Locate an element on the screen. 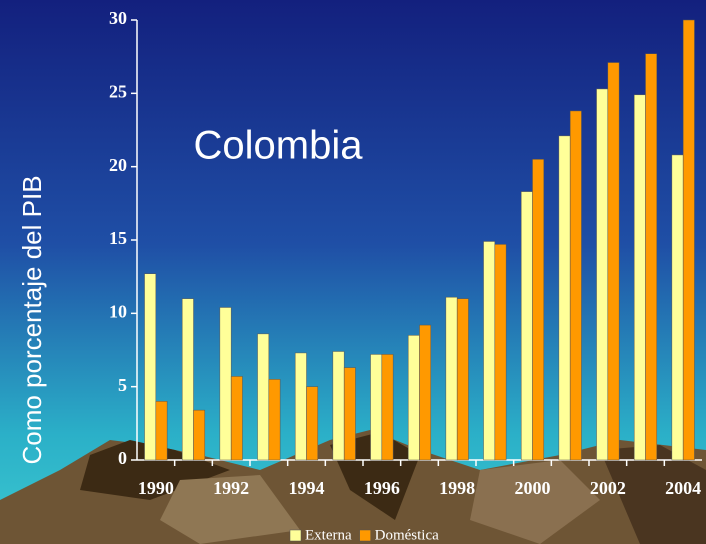 The height and width of the screenshot is (544, 706). x-tick-label: 1996 is located at coordinates (382, 488).